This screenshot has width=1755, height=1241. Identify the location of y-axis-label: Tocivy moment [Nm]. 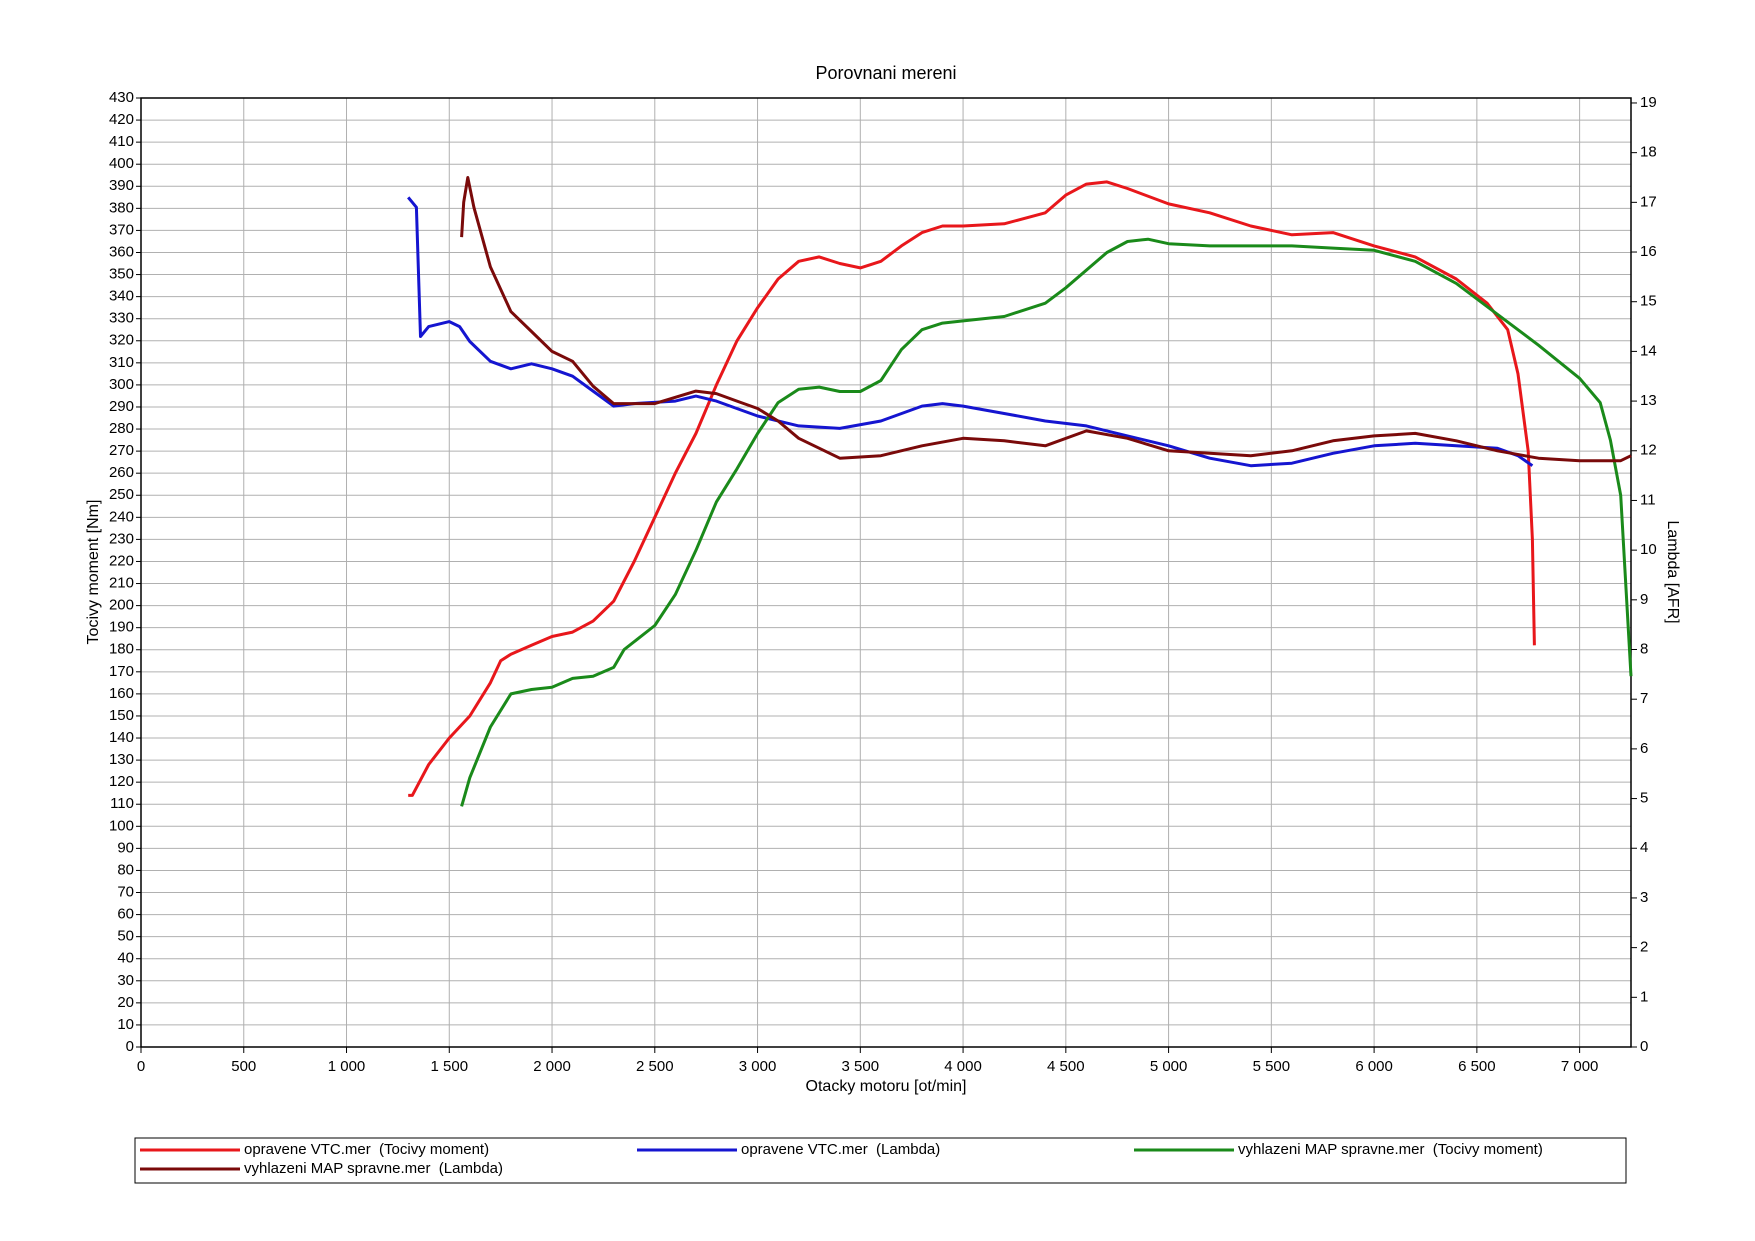
(93, 572).